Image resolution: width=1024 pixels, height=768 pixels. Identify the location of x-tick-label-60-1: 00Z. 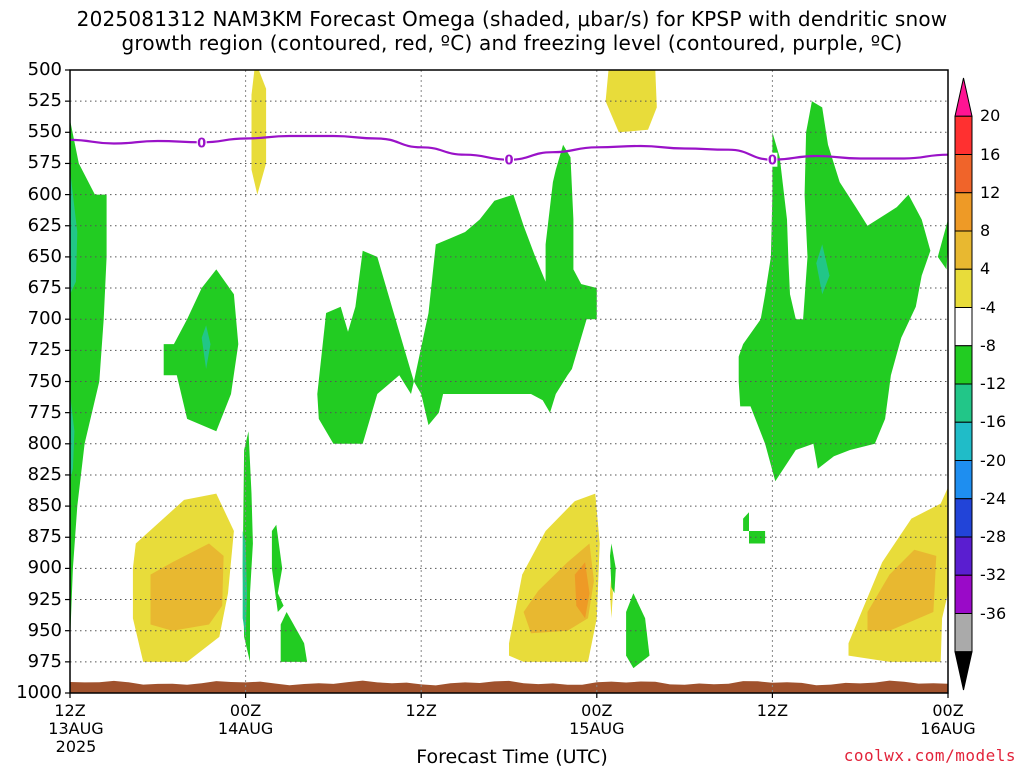
(948, 710).